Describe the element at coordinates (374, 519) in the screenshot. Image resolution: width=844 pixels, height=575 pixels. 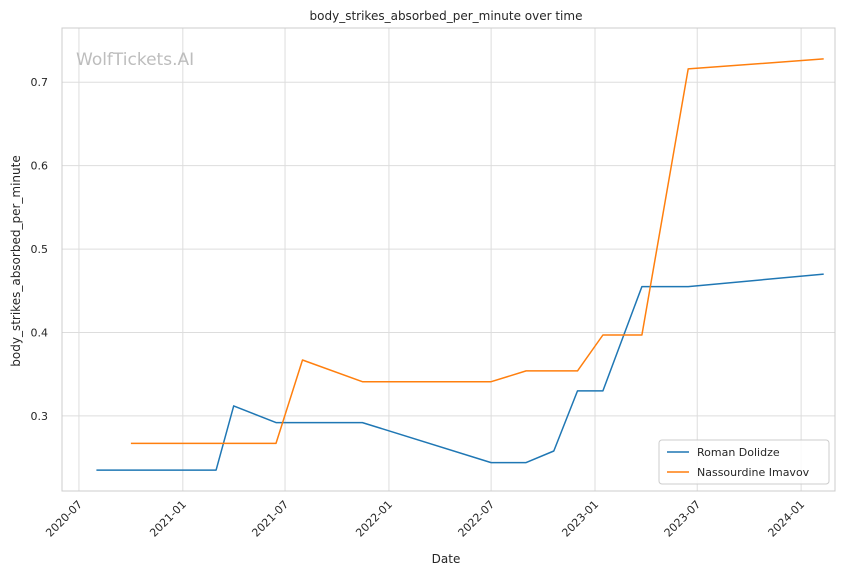
I see `x-tick-label: 2022-01` at that location.